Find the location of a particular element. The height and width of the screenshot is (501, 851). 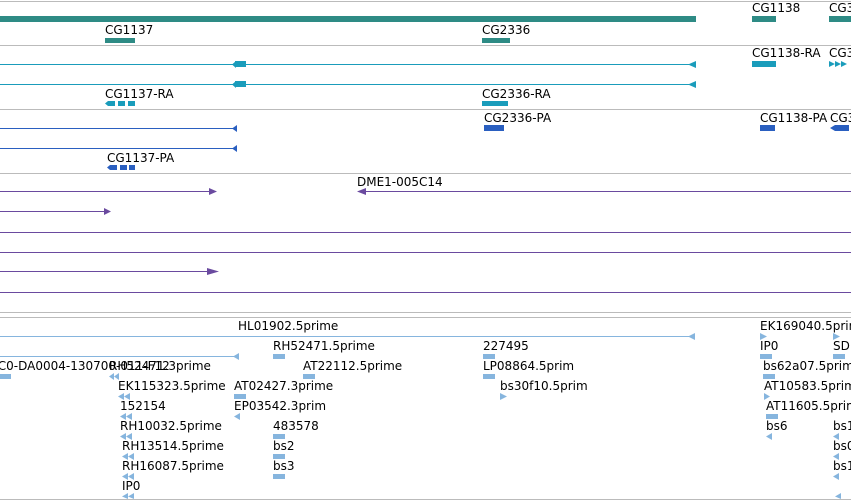

gene-CG1138 is located at coordinates (764, 19).